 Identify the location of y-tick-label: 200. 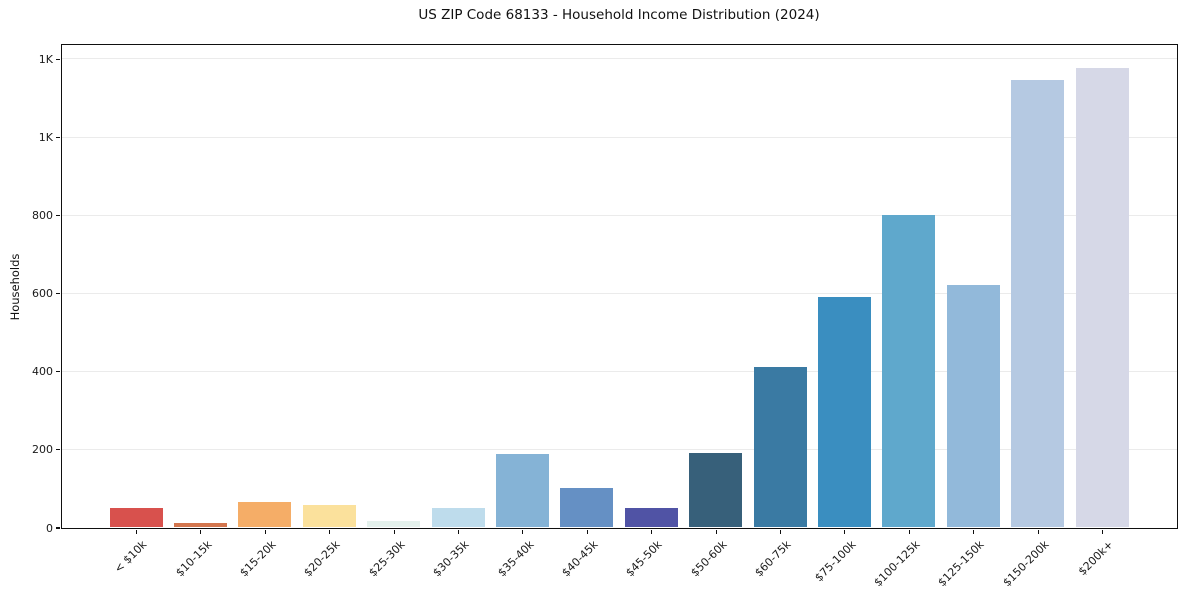
(42, 450).